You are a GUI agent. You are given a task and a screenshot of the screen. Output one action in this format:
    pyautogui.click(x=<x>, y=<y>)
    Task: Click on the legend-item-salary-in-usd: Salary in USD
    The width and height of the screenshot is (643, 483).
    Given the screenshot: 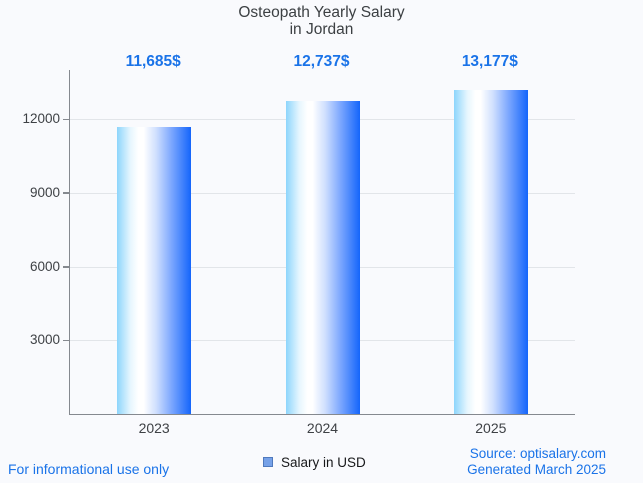 What is the action you would take?
    pyautogui.click(x=314, y=462)
    